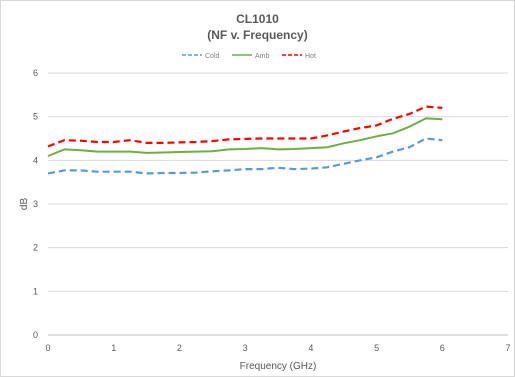 The width and height of the screenshot is (515, 377). Describe the element at coordinates (47, 348) in the screenshot. I see `x-tick-label: 0` at that location.